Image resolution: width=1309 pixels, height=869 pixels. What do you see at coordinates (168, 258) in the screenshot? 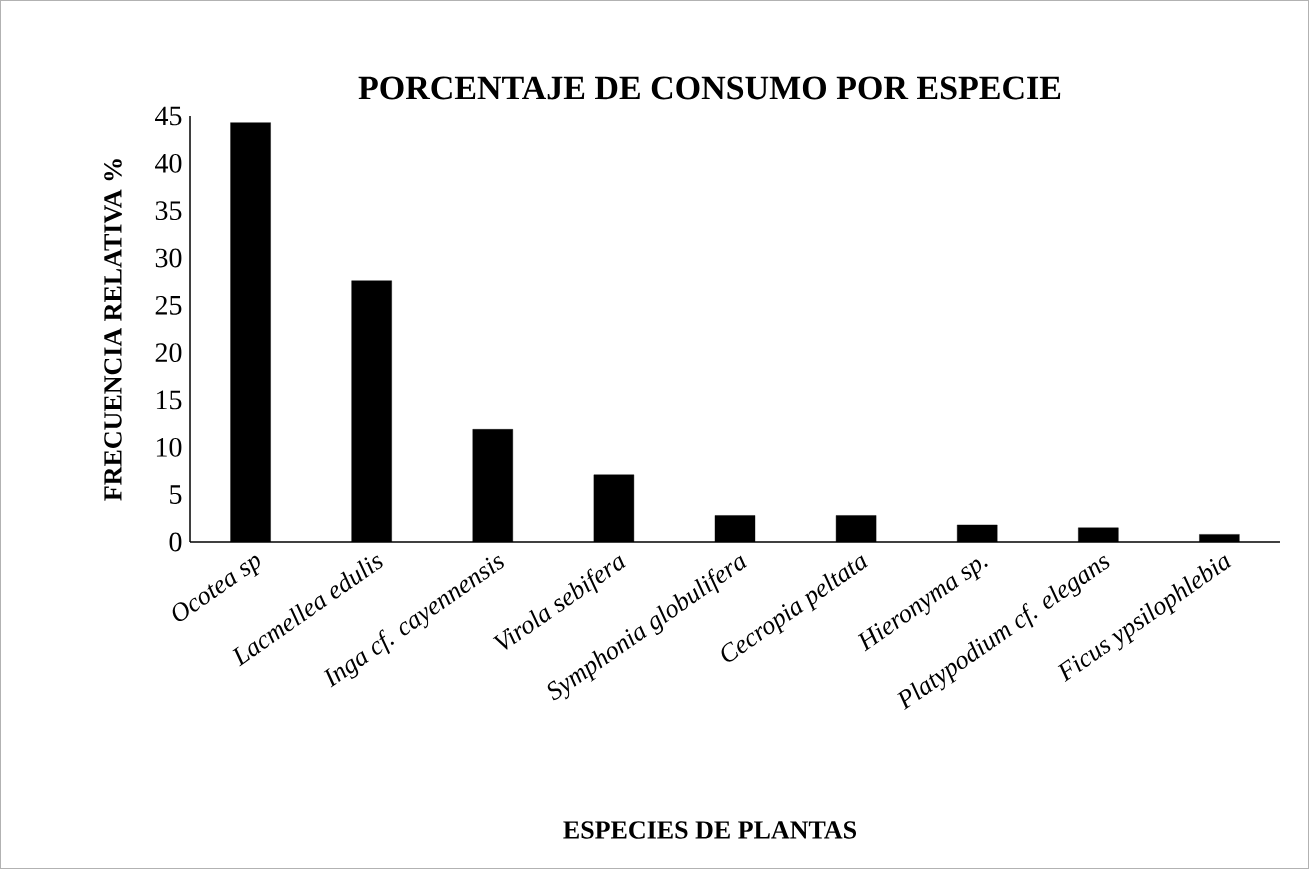
I see `y-tick-label: 30` at bounding box center [168, 258].